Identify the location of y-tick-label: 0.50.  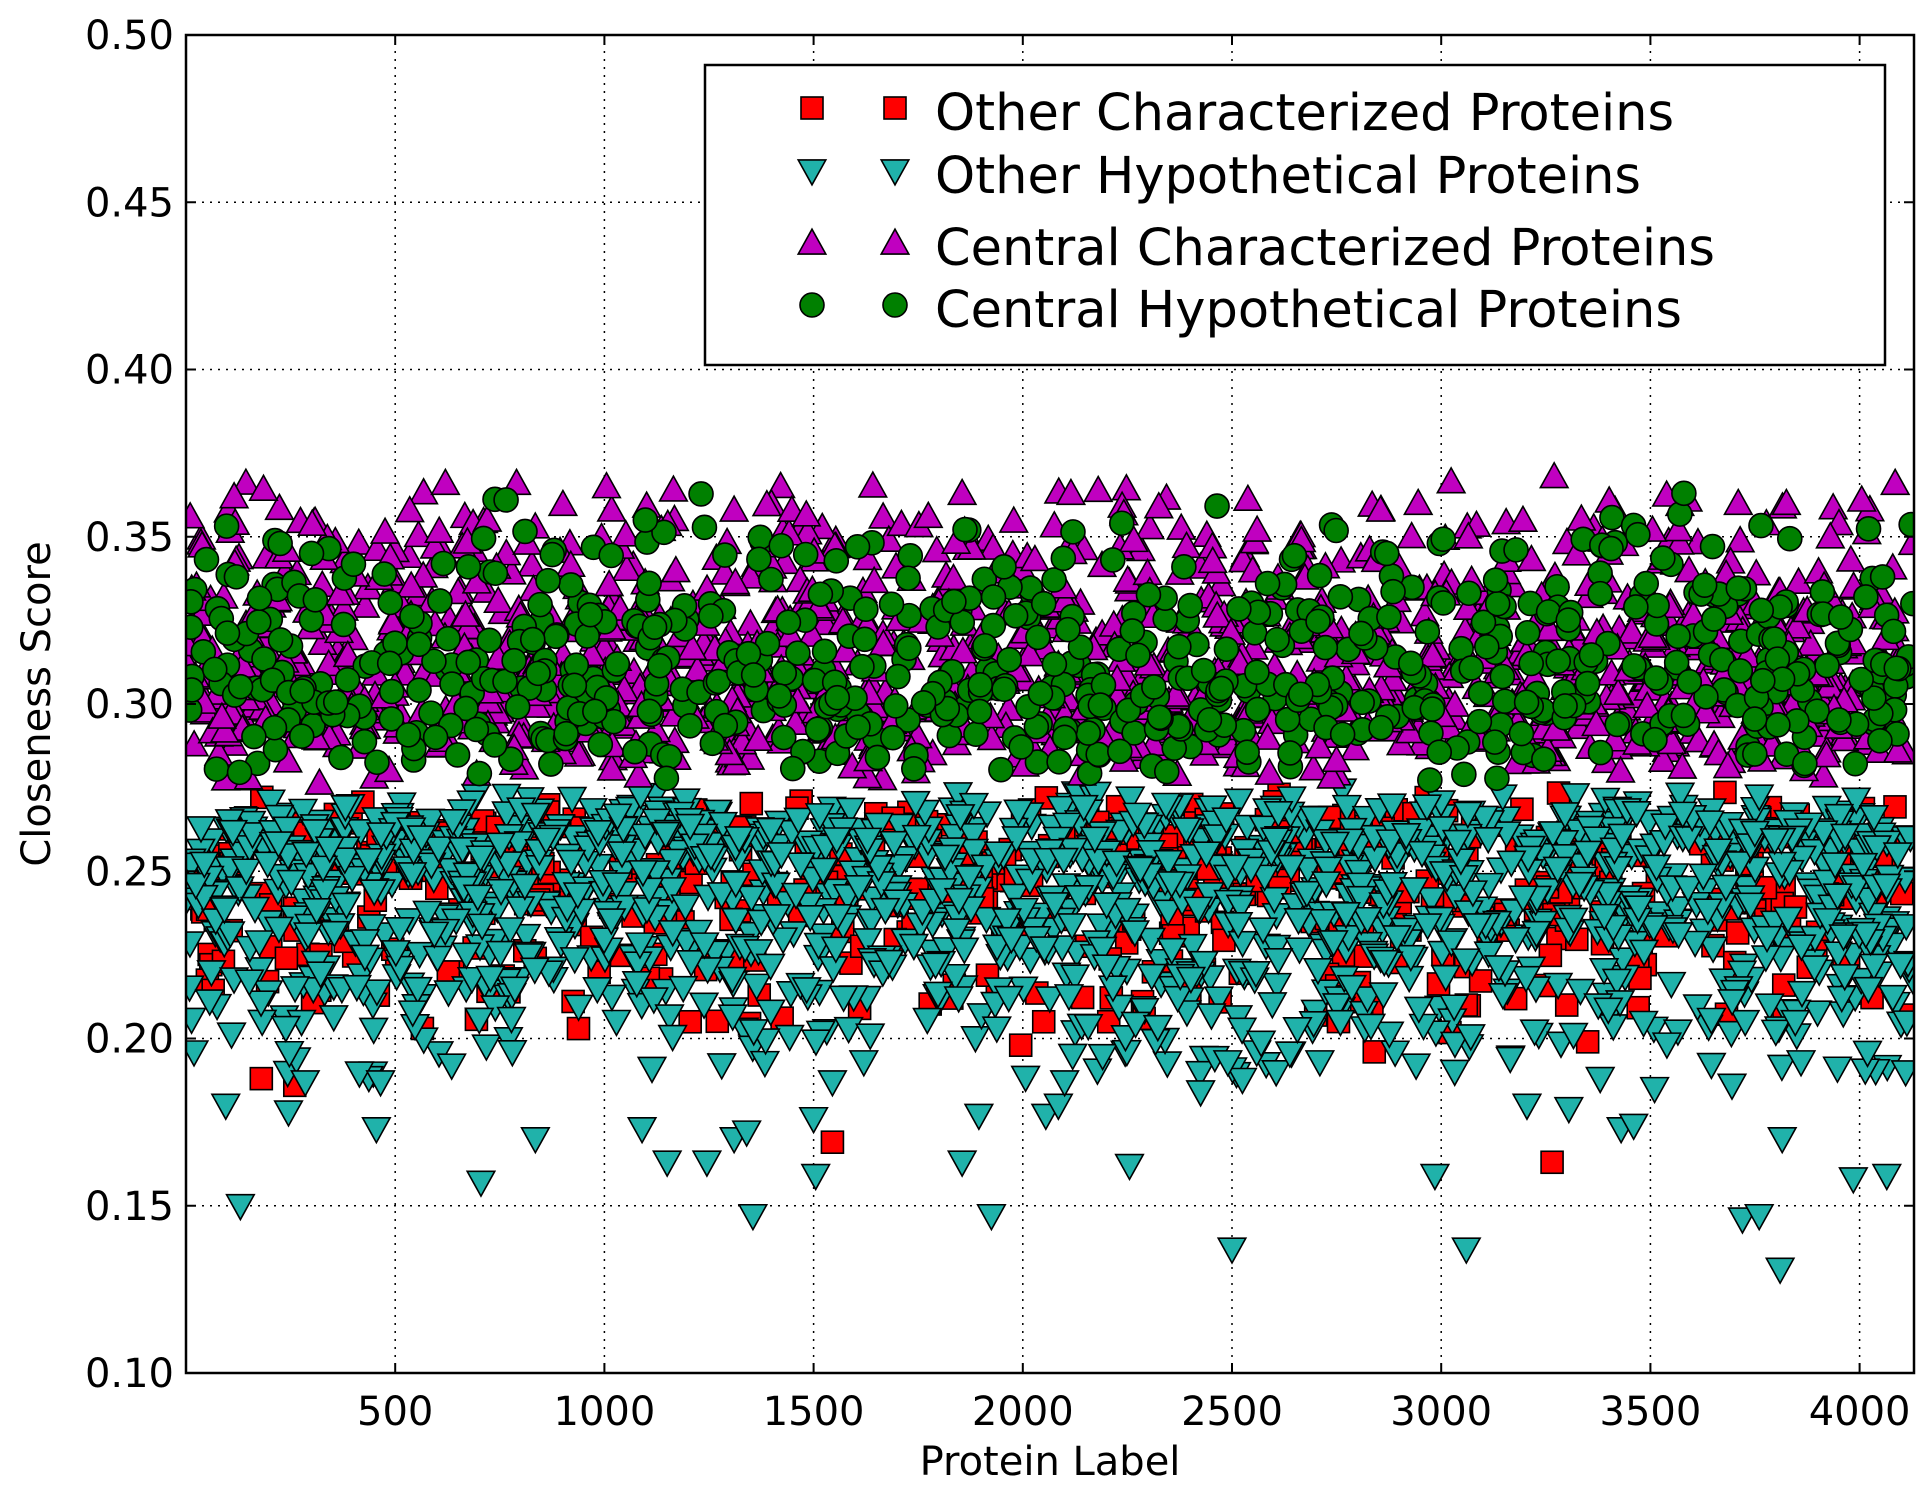
(129, 36).